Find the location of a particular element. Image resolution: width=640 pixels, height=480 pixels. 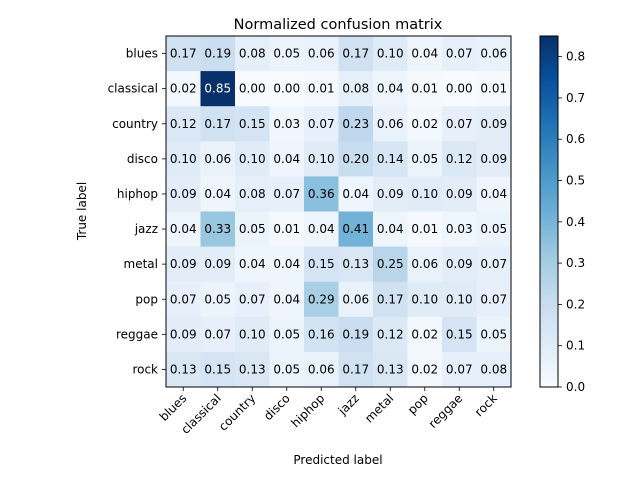

cell-value-label: 0.00 is located at coordinates (459, 89).